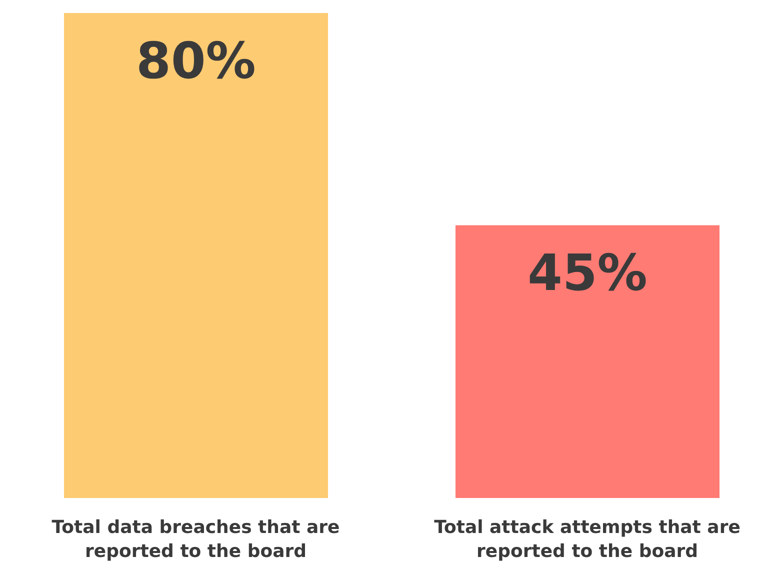 The image size is (783, 571). What do you see at coordinates (587, 540) in the screenshot?
I see `x-tick-label: Total attack attempts that are reported to the board` at bounding box center [587, 540].